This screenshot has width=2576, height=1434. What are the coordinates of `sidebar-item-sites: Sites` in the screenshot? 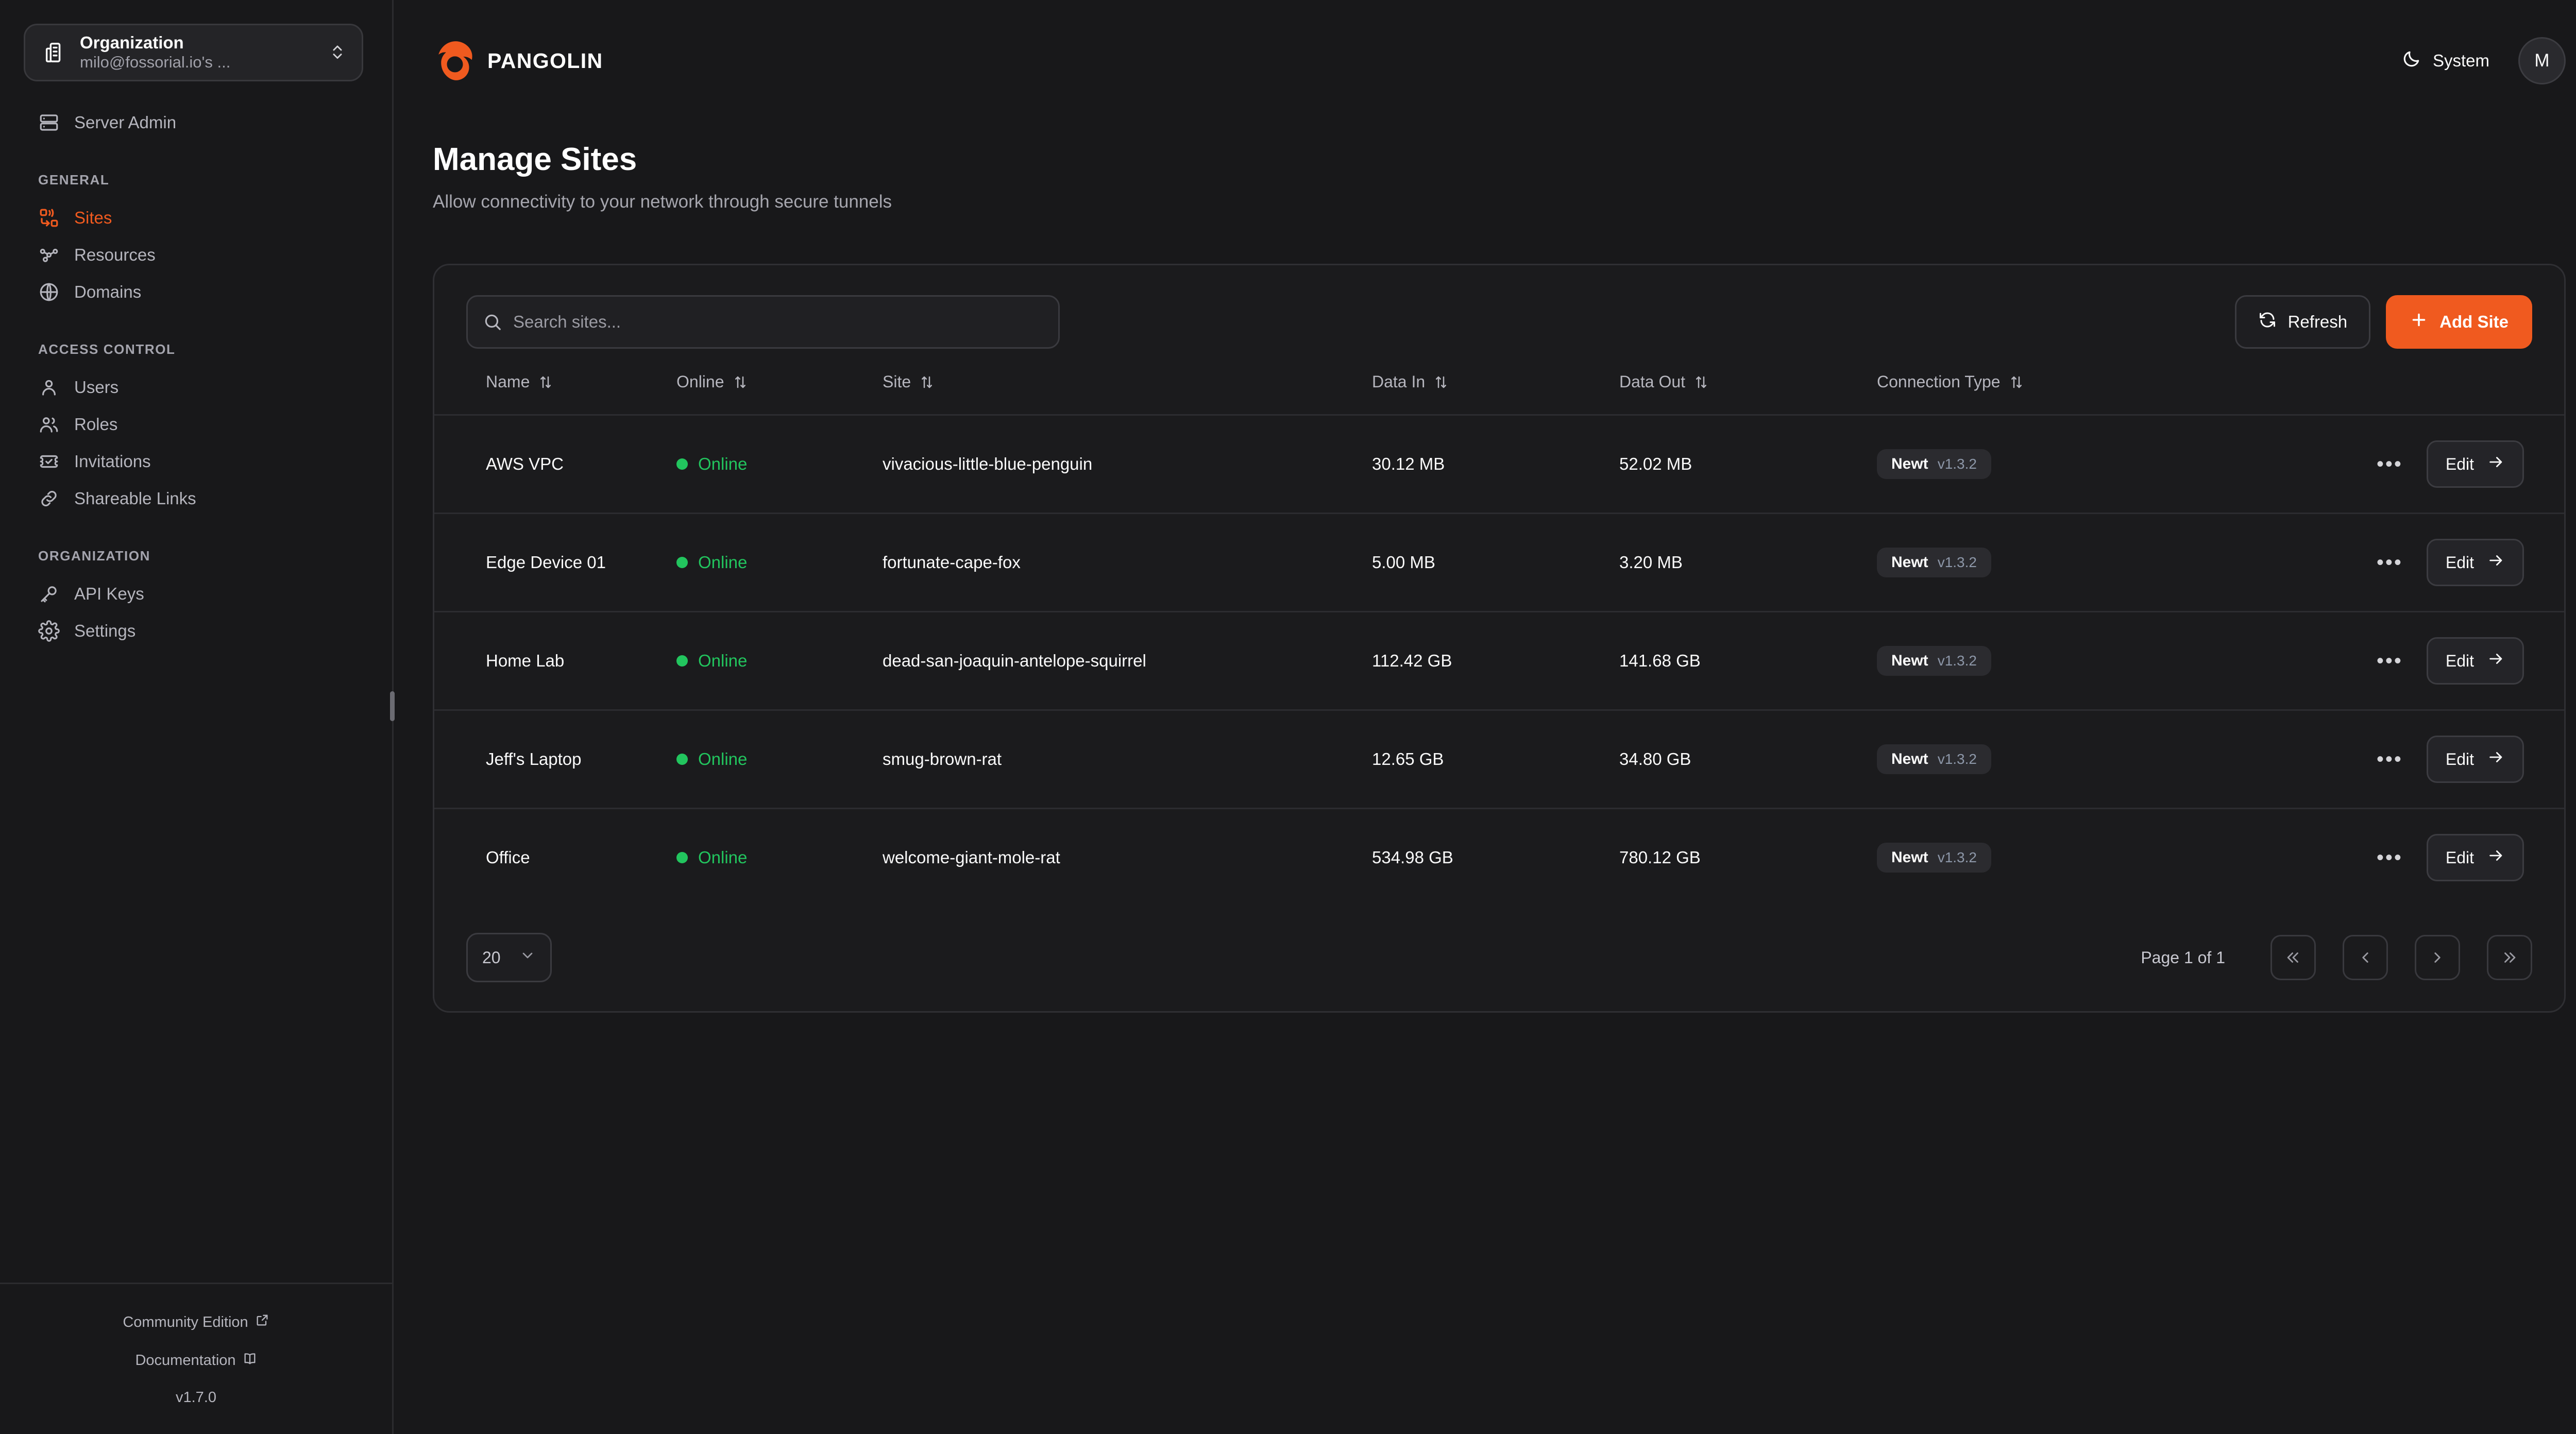 It's located at (196, 217).